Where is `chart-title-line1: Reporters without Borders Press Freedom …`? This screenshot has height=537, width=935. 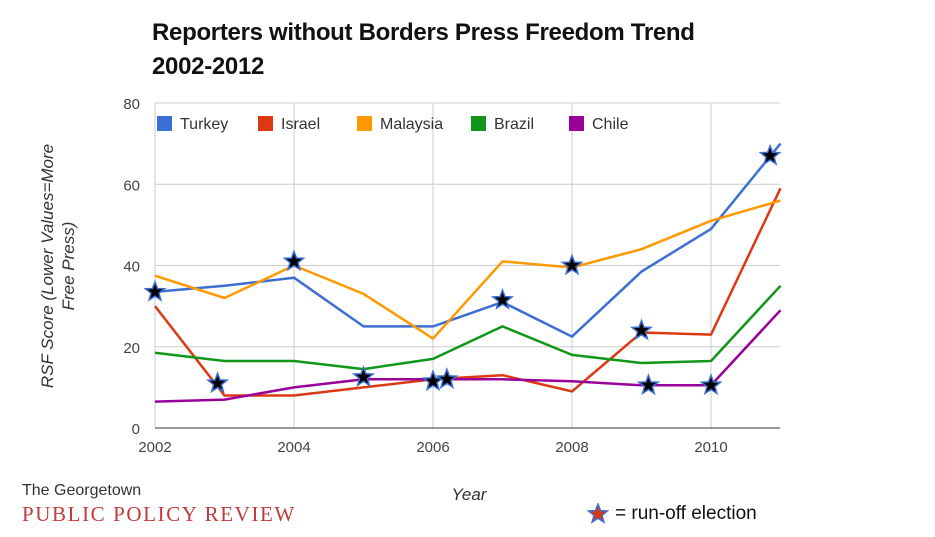 chart-title-line1: Reporters without Borders Press Freedom … is located at coordinates (423, 32).